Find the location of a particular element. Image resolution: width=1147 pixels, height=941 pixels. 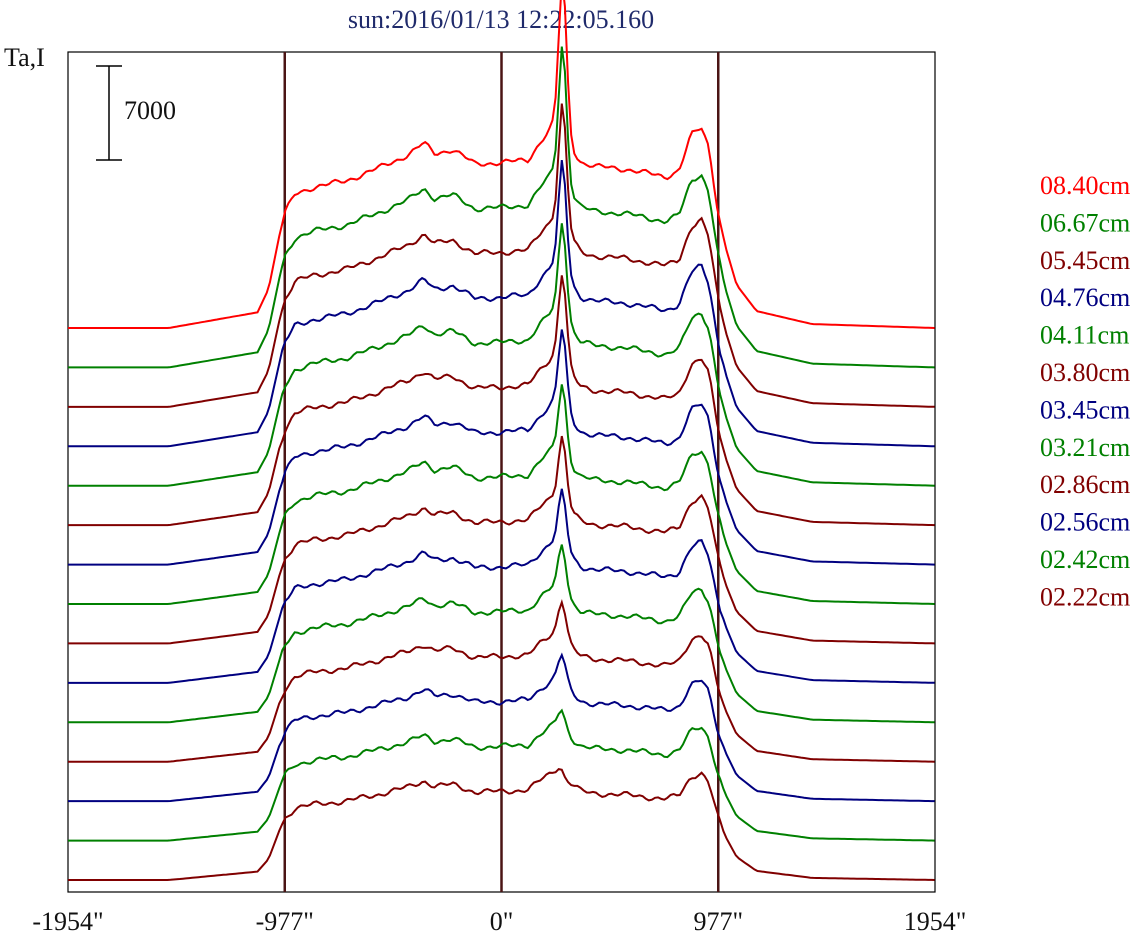

legend-entry: 06.67cm is located at coordinates (1085, 222).